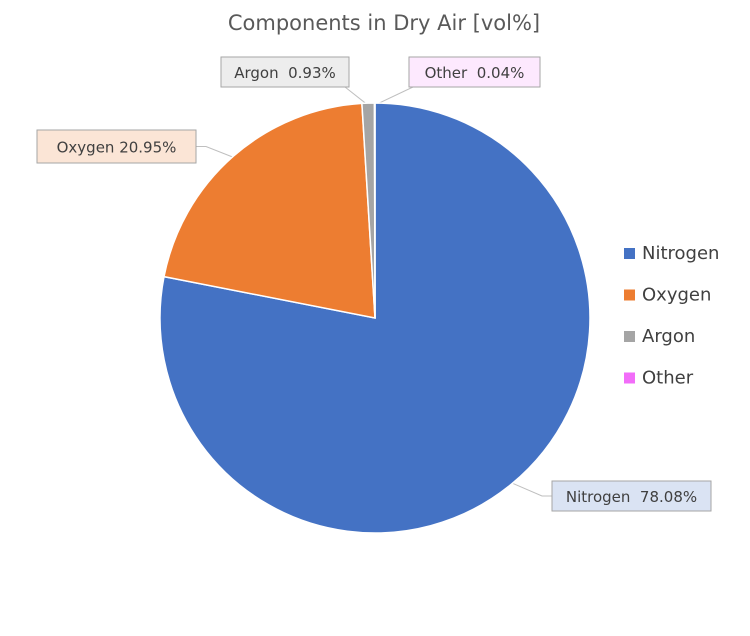 The width and height of the screenshot is (750, 636). Describe the element at coordinates (269, 210) in the screenshot. I see `pie-slice-oxygen` at that location.